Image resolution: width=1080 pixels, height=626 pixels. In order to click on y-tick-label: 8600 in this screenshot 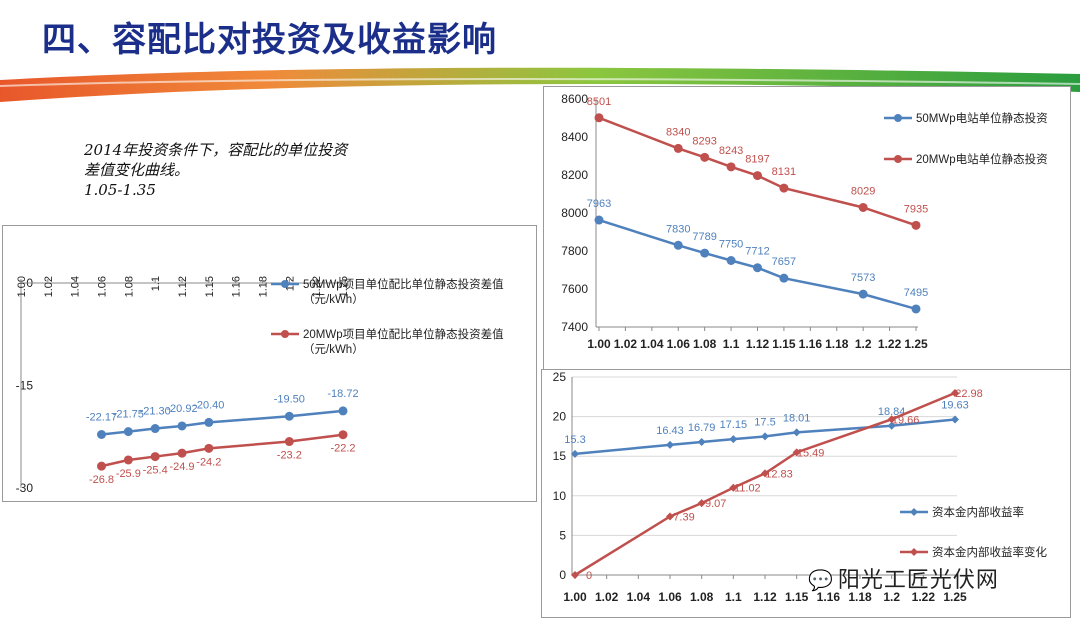, I will do `click(574, 99)`.